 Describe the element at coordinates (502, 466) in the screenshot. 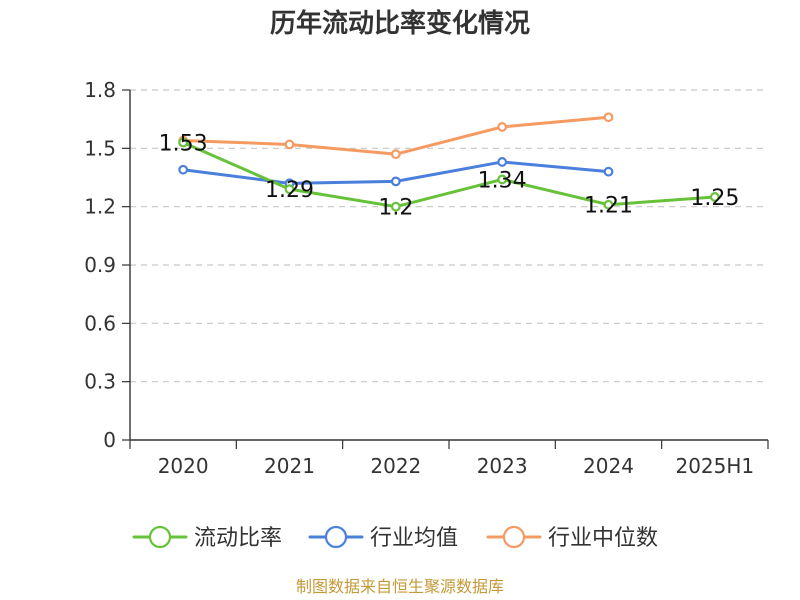

I see `x-tick-label: 2023` at that location.